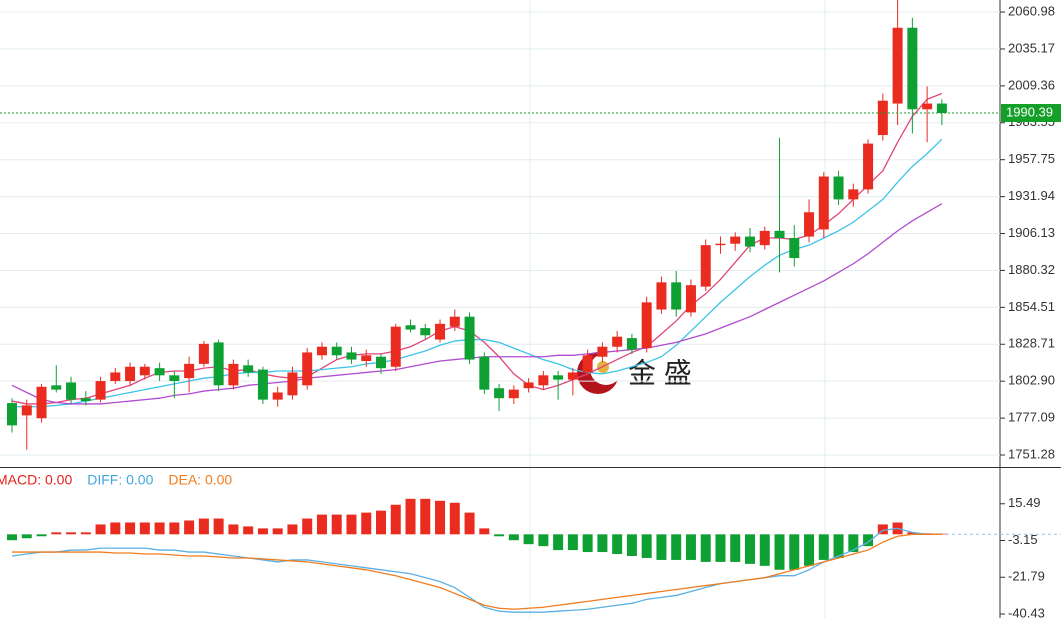 The height and width of the screenshot is (618, 1061). Describe the element at coordinates (1031, 232) in the screenshot. I see `y-tick-label: 1906.13` at that location.